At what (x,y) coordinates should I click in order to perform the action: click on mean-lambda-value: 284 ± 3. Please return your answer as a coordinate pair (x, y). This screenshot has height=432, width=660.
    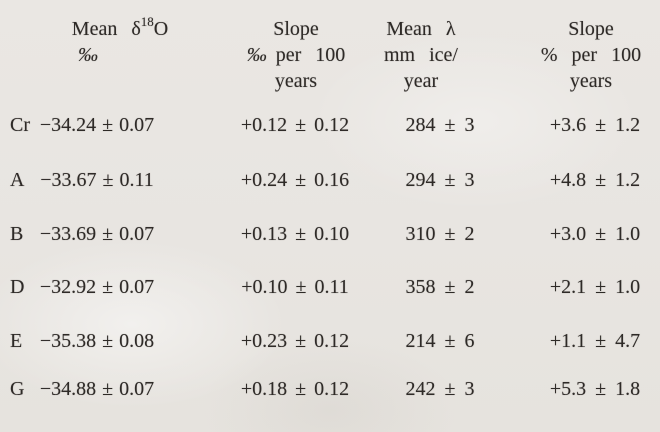
    Looking at the image, I should click on (440, 125).